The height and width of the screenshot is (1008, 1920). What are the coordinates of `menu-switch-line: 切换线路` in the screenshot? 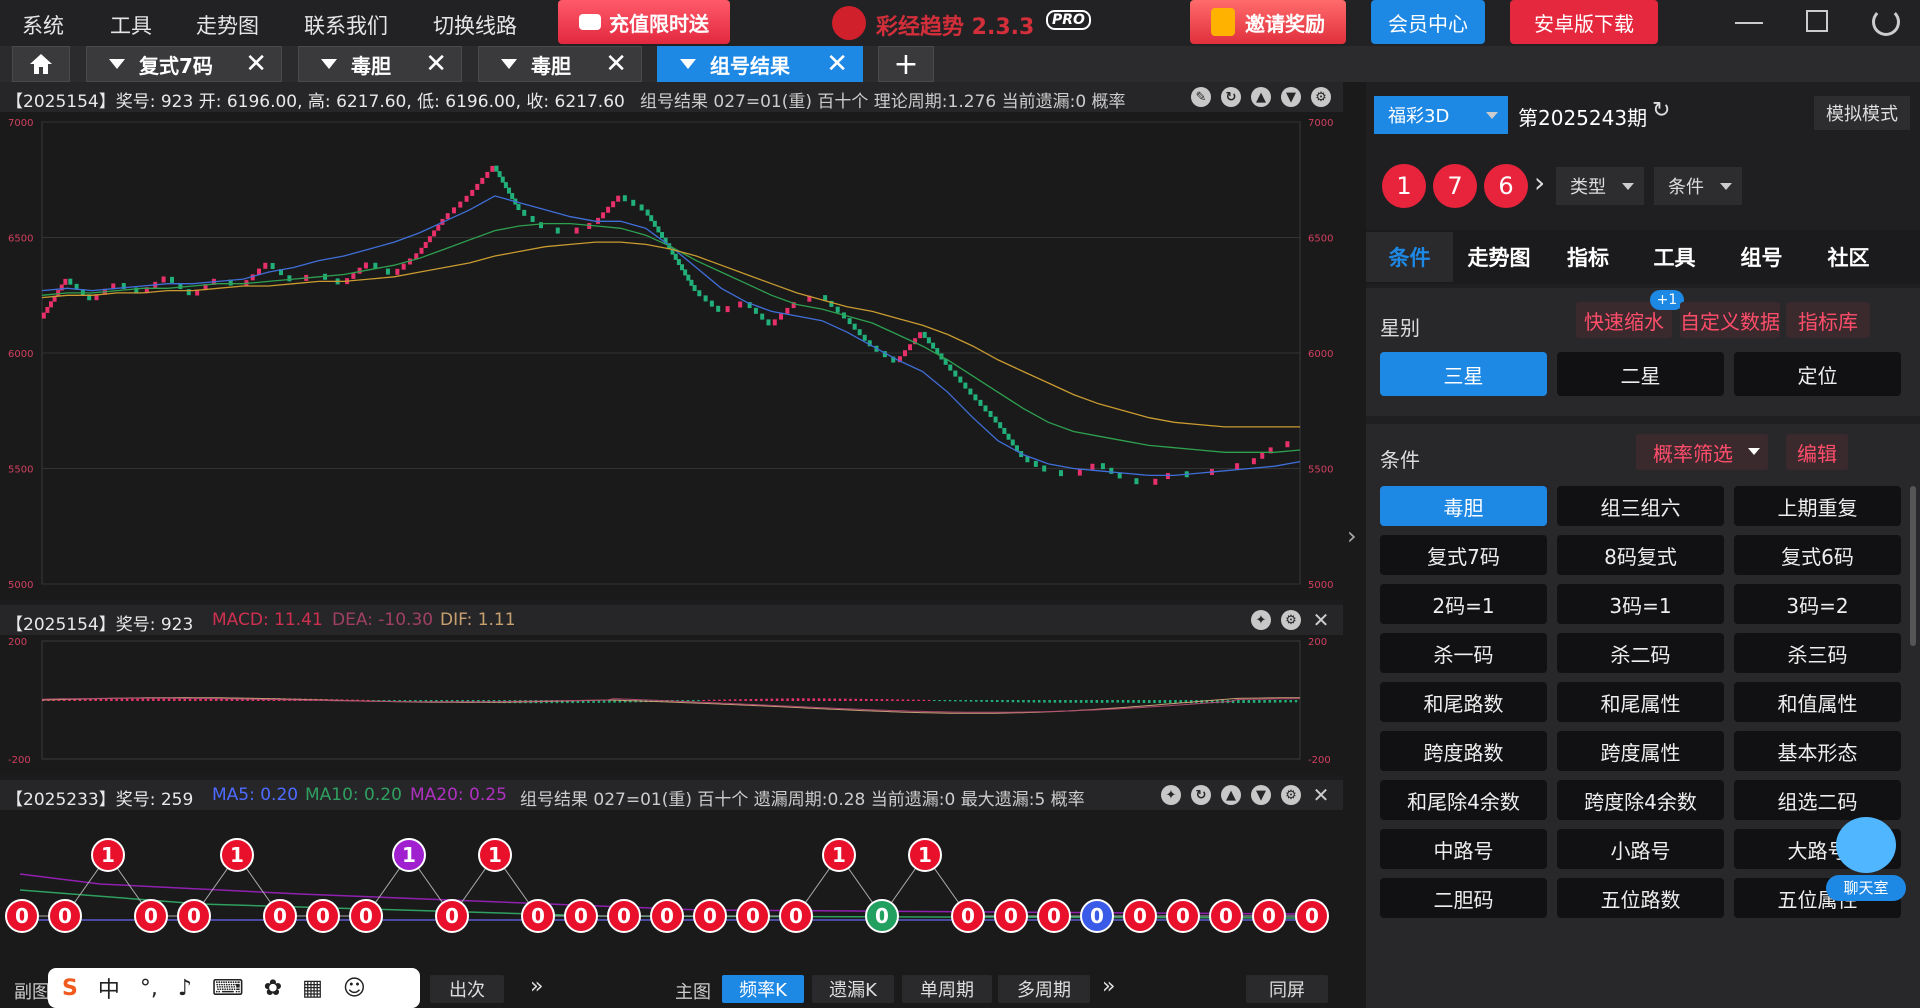 It's located at (475, 26).